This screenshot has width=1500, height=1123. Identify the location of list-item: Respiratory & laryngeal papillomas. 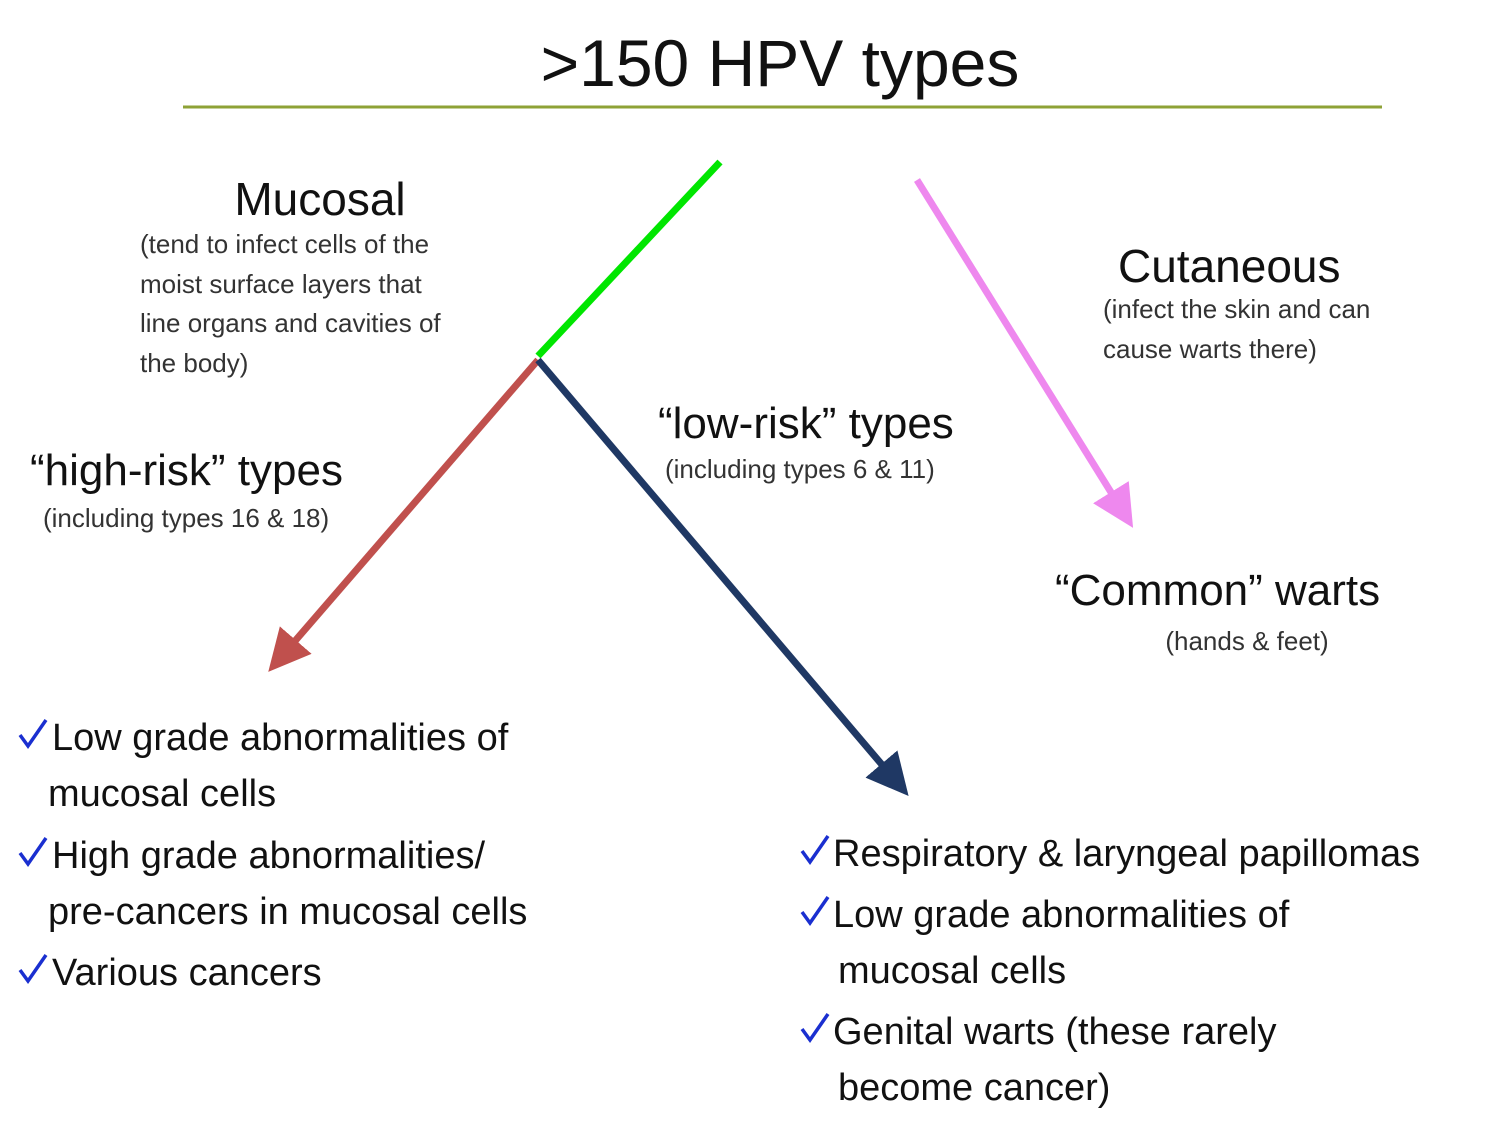
(1126, 854).